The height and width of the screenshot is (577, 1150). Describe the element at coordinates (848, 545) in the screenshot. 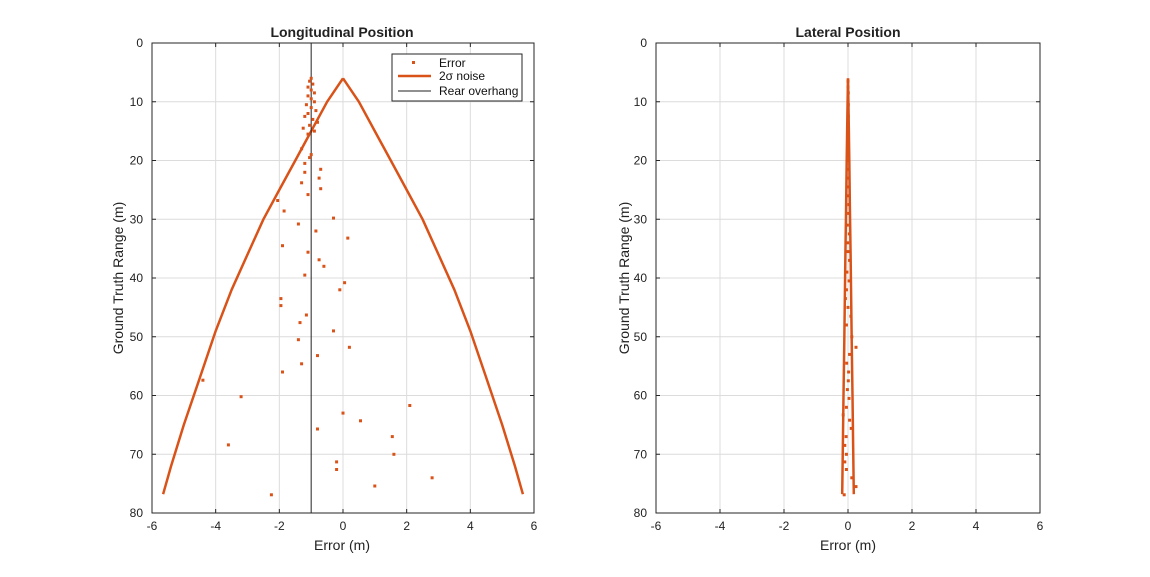

I see `x-axis-label: Error (m)` at that location.